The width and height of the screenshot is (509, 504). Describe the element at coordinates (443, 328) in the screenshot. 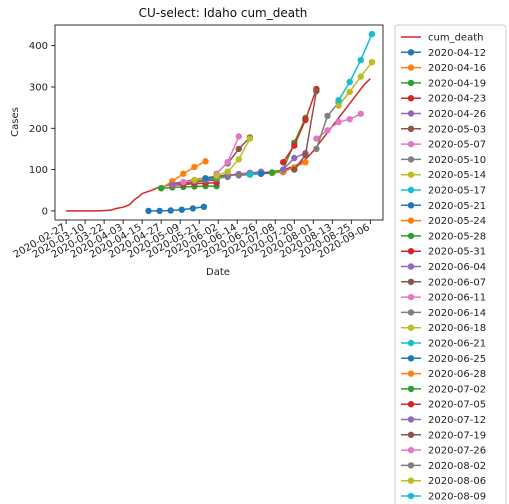

I see `legend-item: 2020-06-18` at that location.